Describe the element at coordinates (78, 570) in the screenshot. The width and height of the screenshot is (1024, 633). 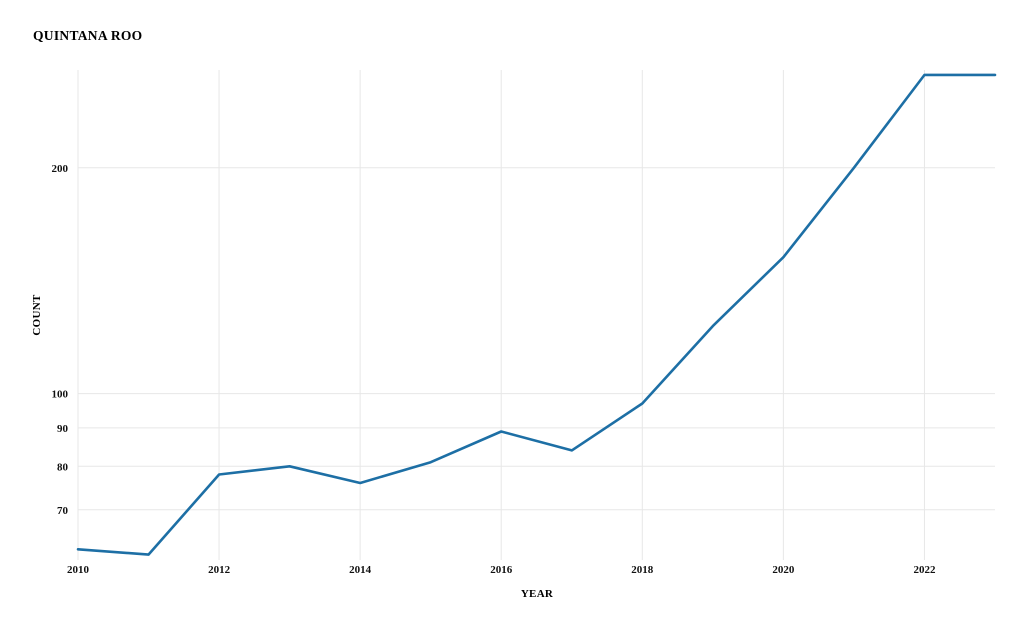
I see `x-tick-label: 2010` at that location.